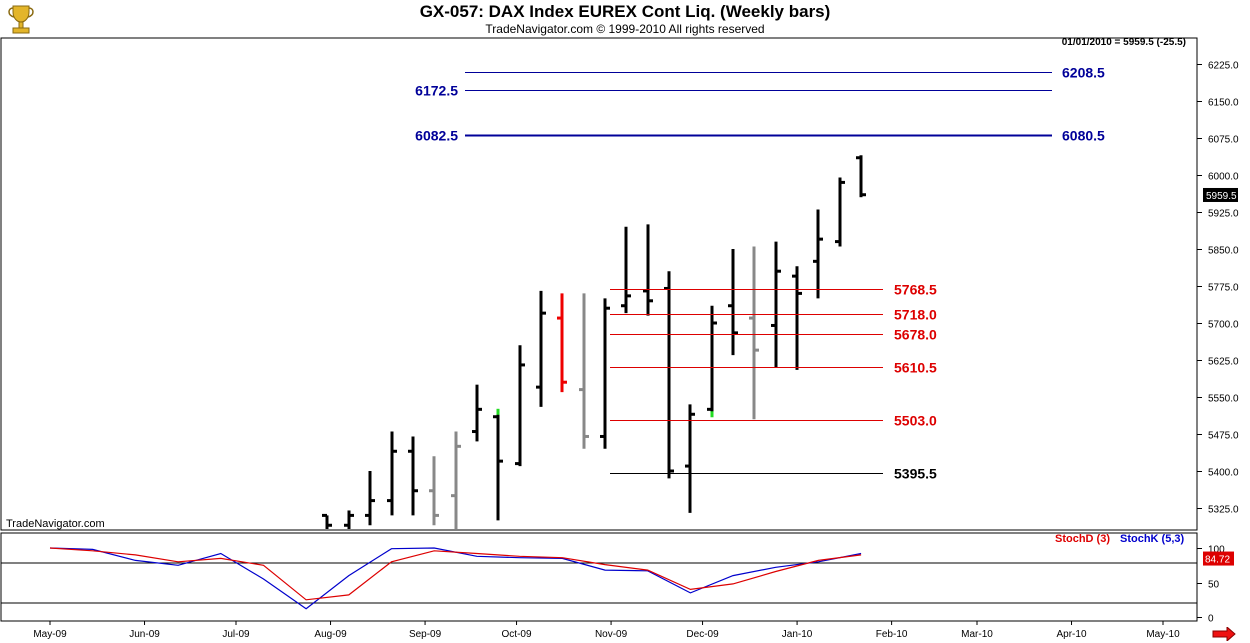  Describe the element at coordinates (915, 421) in the screenshot. I see `price-level-label: 5503.0` at that location.